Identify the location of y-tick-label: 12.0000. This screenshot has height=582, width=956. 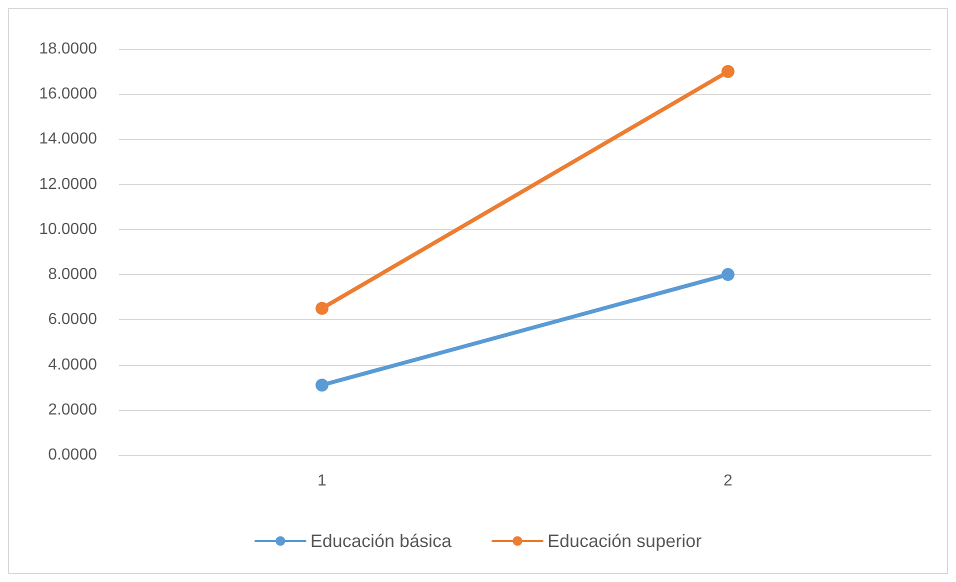
(68, 184).